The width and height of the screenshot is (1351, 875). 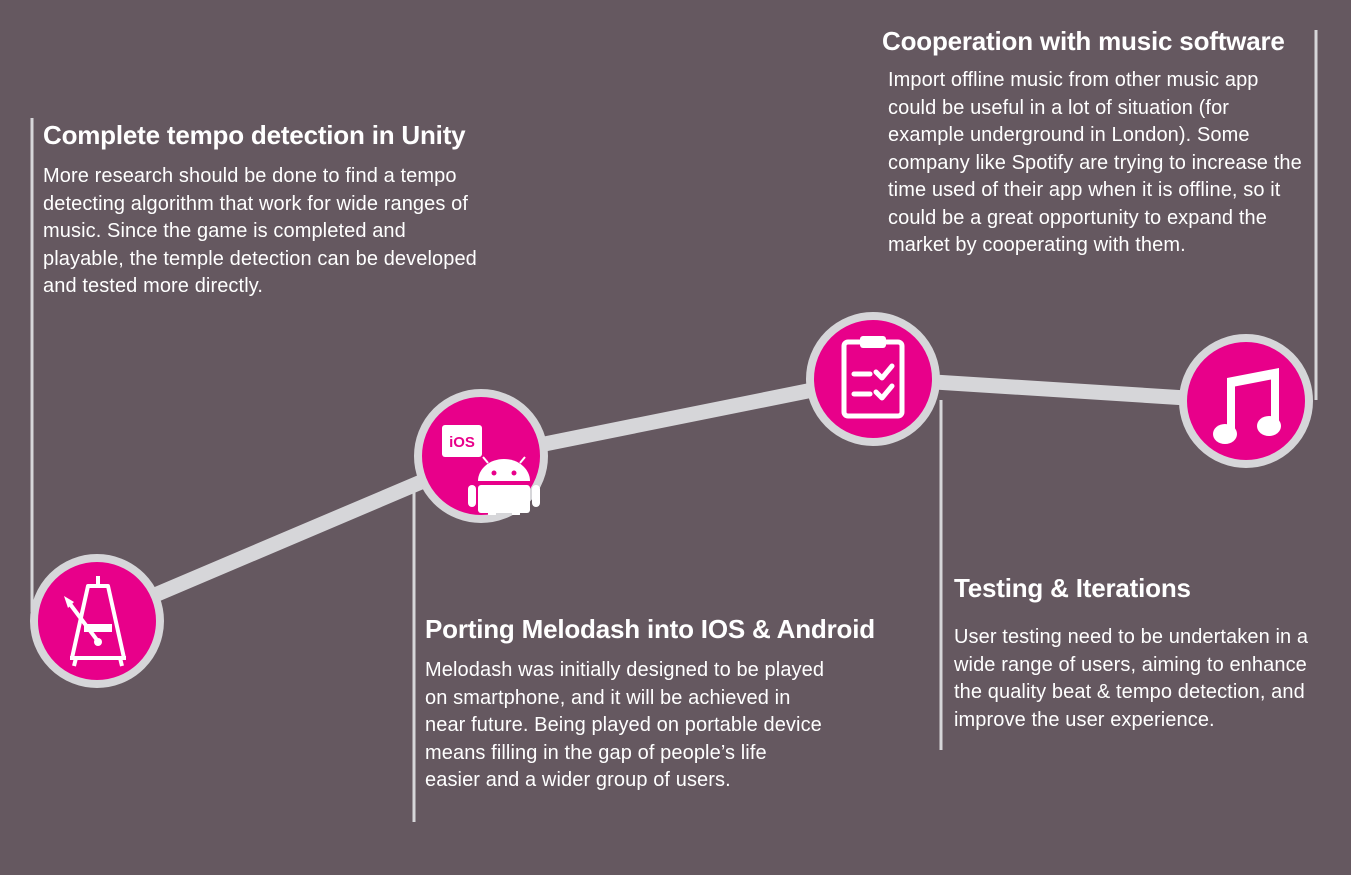 I want to click on stage-3-title: Testing & Iterations, so click(x=1072, y=588).